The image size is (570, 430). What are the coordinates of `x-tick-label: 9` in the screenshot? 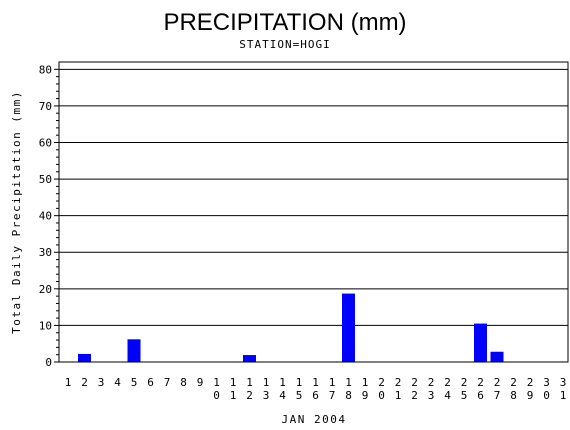 It's located at (200, 382).